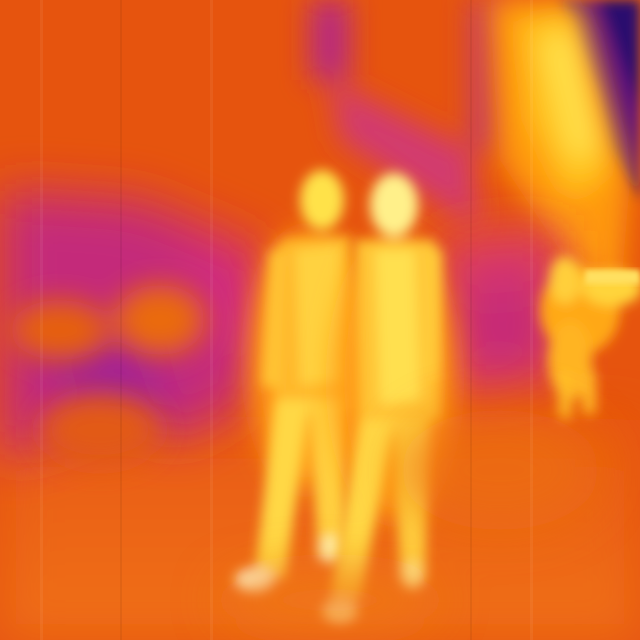  What do you see at coordinates (107, 375) in the screenshot?
I see `warm-blotches-left` at bounding box center [107, 375].